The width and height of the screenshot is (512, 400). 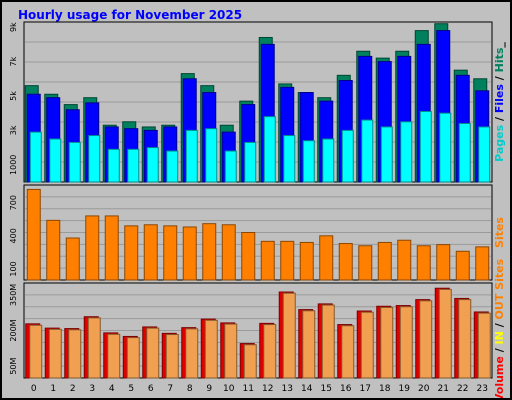 What do you see at coordinates (346, 389) in the screenshot?
I see `x-tick-label: 16` at bounding box center [346, 389].